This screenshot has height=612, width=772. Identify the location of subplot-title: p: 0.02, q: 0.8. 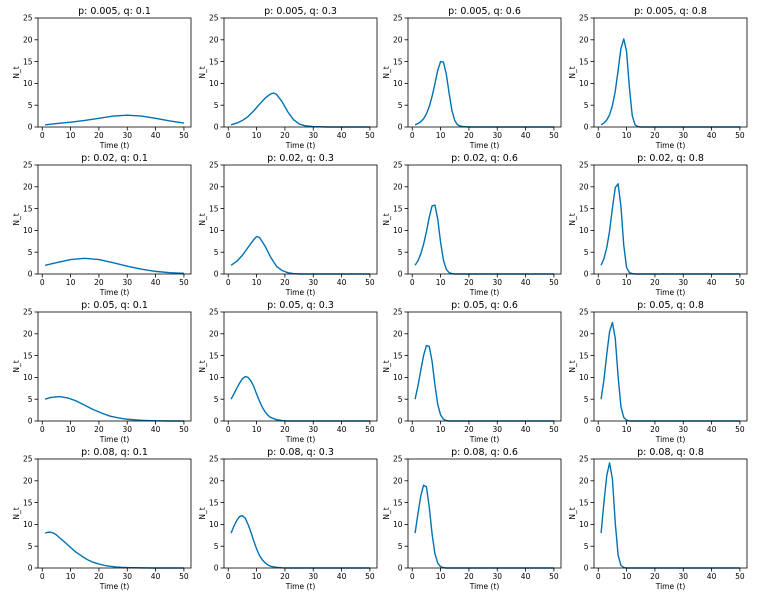
(670, 158).